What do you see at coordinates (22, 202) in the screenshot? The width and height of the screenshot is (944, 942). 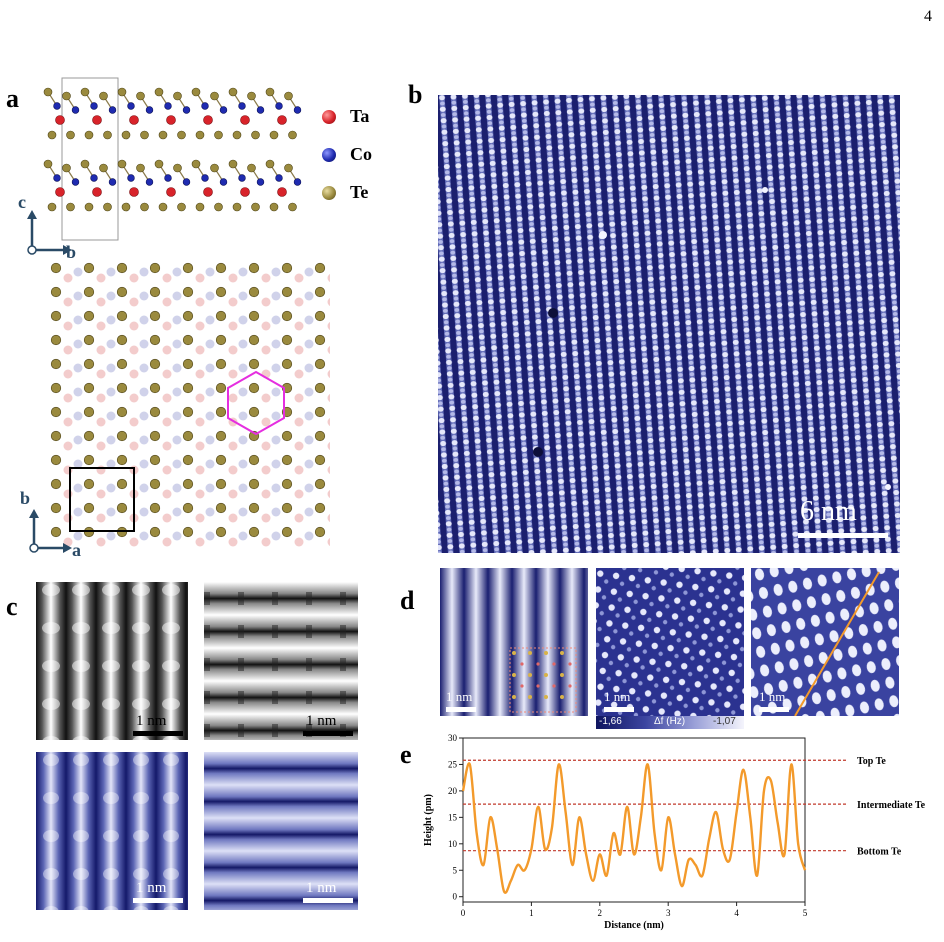 I see `axis-label-c: c` at bounding box center [22, 202].